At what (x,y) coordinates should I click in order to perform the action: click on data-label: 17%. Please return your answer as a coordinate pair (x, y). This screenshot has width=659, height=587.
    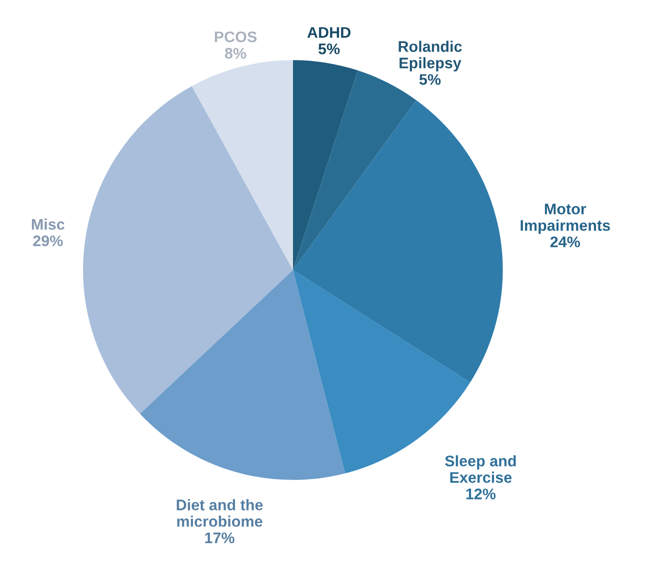
    Looking at the image, I should click on (219, 538).